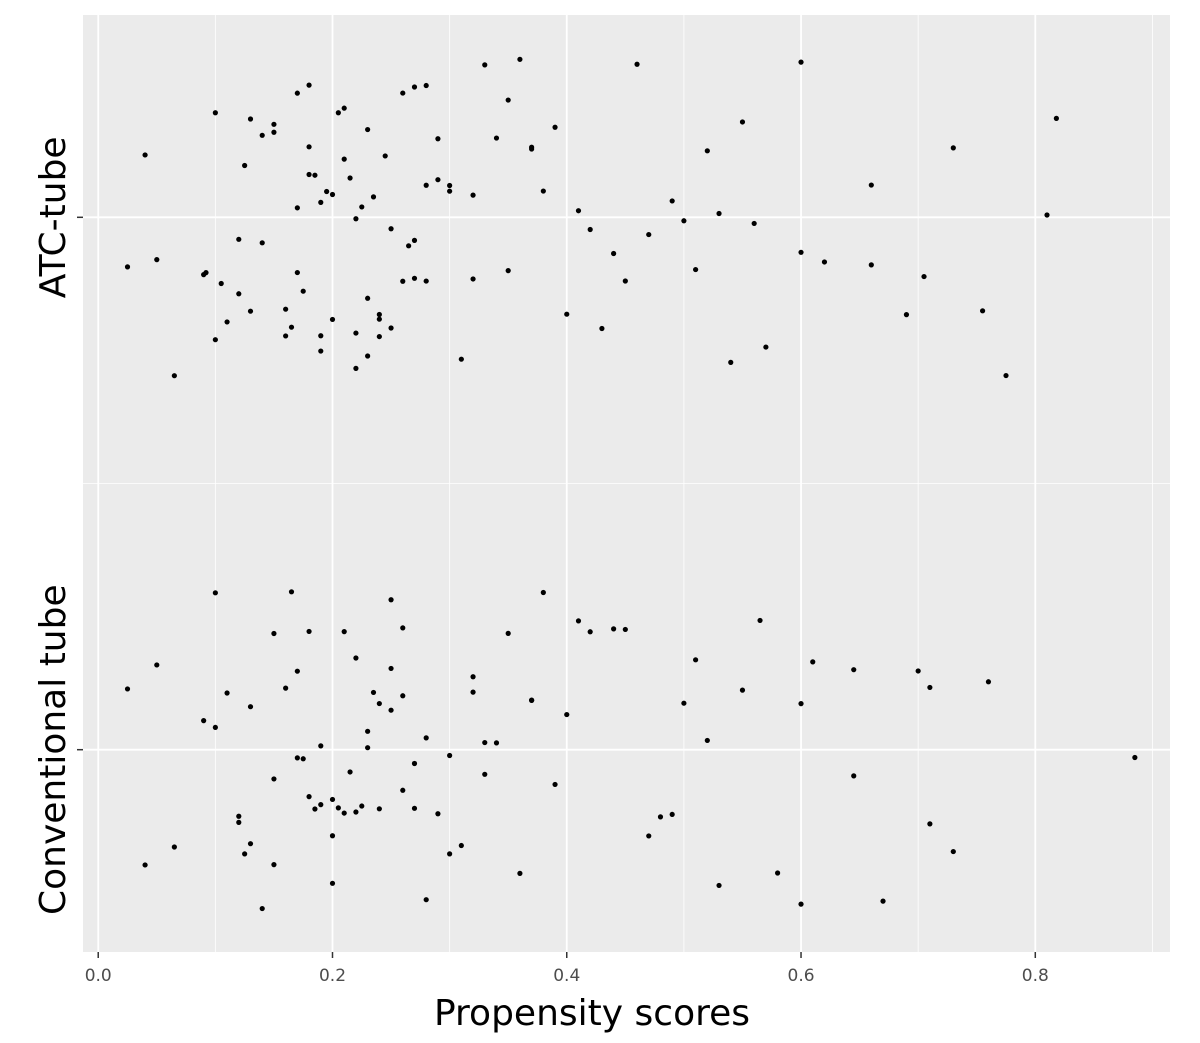  What do you see at coordinates (1035, 976) in the screenshot?
I see `x-tick-label: 0.8` at bounding box center [1035, 976].